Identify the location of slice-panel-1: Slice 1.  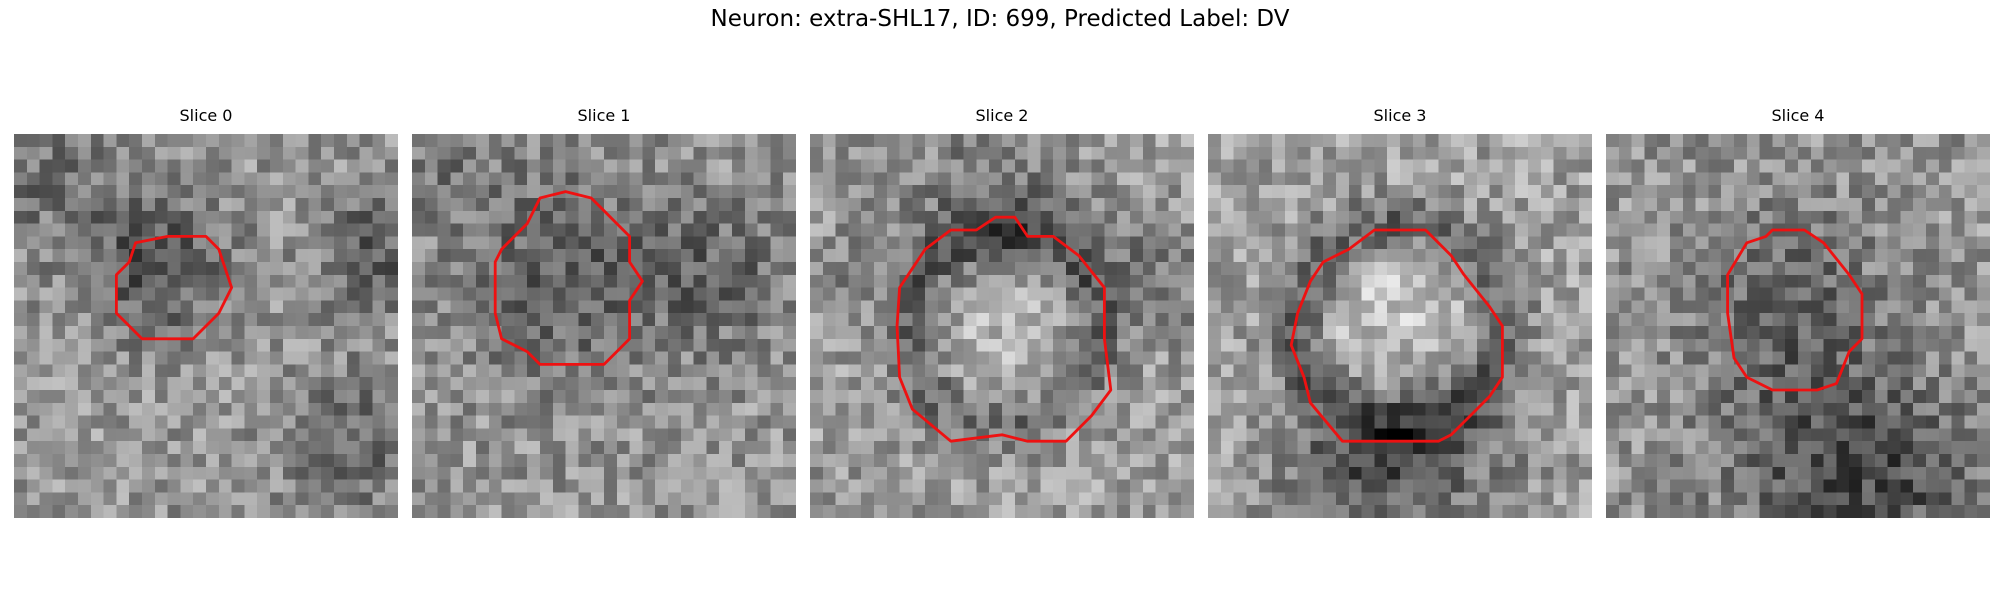
(604, 117).